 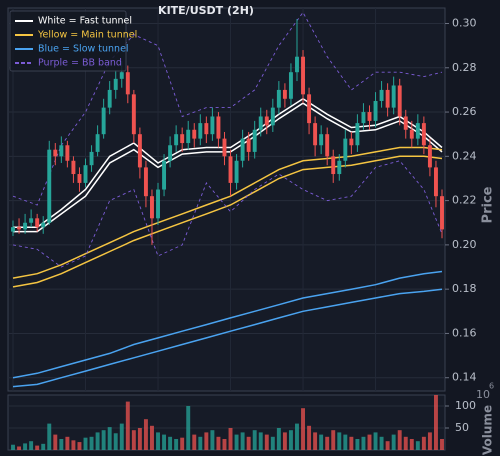 What do you see at coordinates (464, 22) in the screenshot?
I see `y-tick-label: 0.30` at bounding box center [464, 22].